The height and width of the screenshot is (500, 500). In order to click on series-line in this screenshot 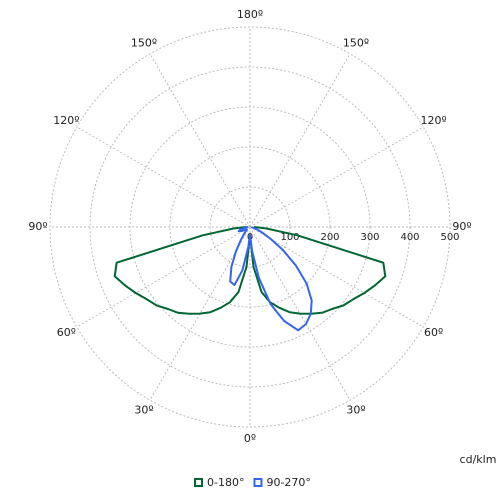, I will do `click(271, 279)`.